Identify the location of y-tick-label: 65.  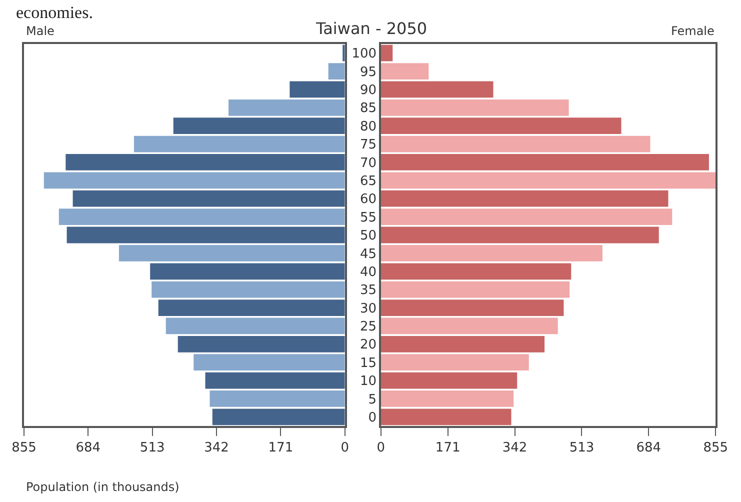
(368, 181).